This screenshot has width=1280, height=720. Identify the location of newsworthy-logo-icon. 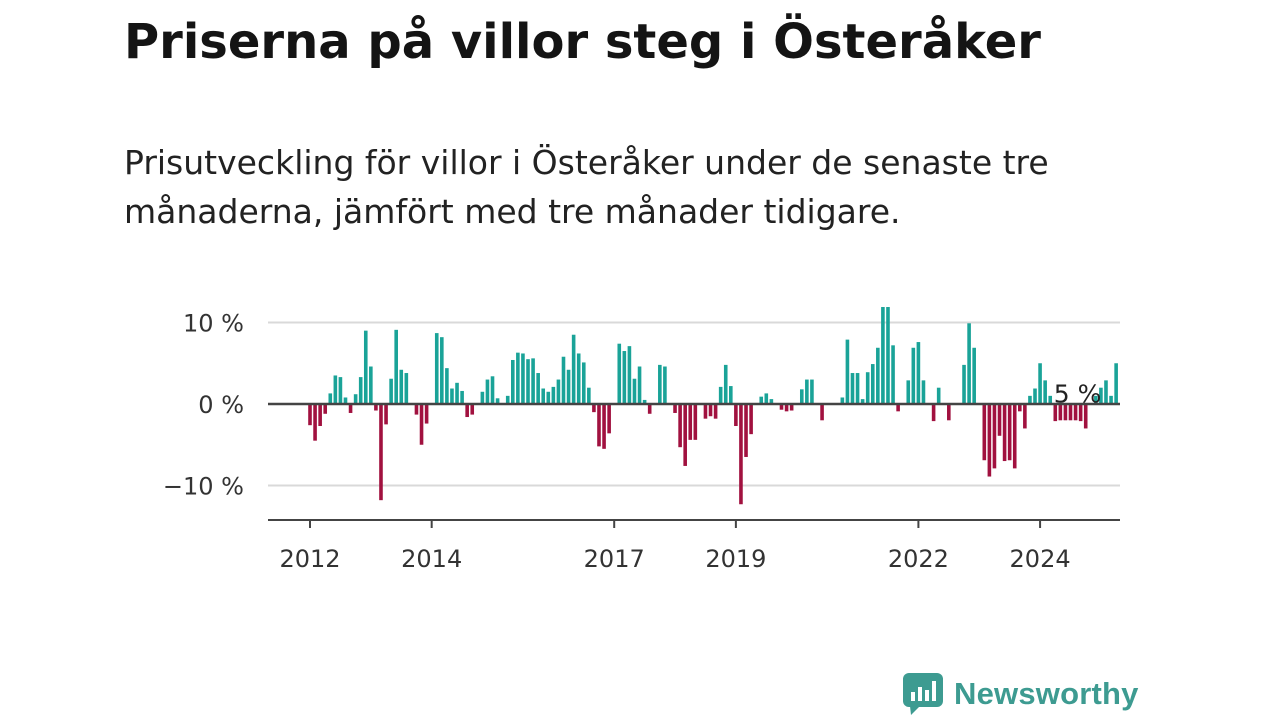
(923, 694).